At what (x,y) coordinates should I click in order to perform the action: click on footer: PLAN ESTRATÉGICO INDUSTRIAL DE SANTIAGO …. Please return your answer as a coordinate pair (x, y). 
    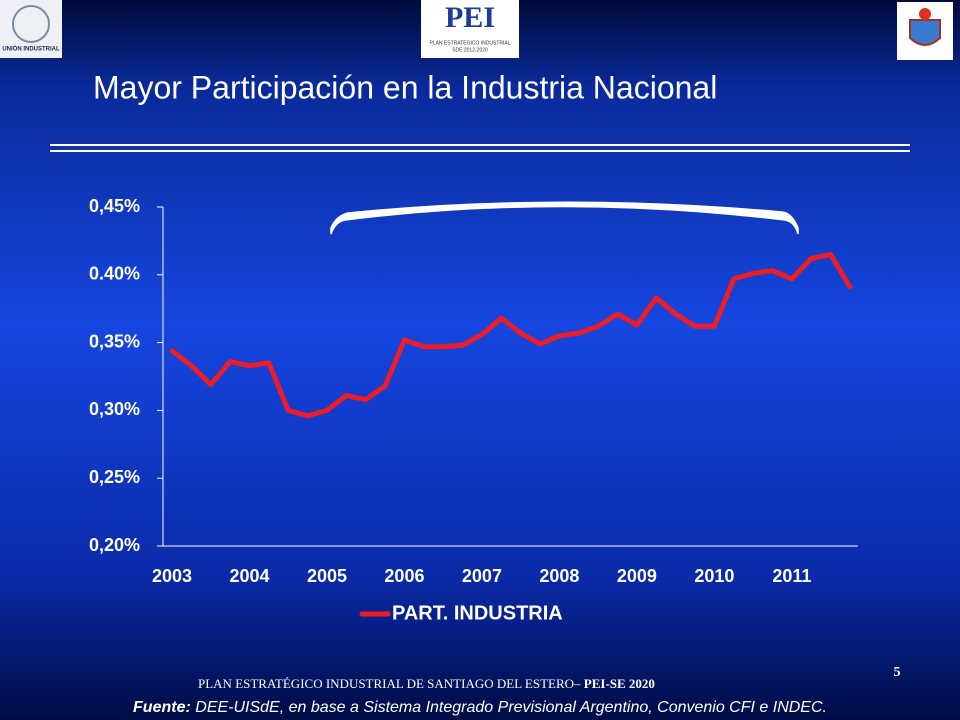
    Looking at the image, I should click on (426, 683).